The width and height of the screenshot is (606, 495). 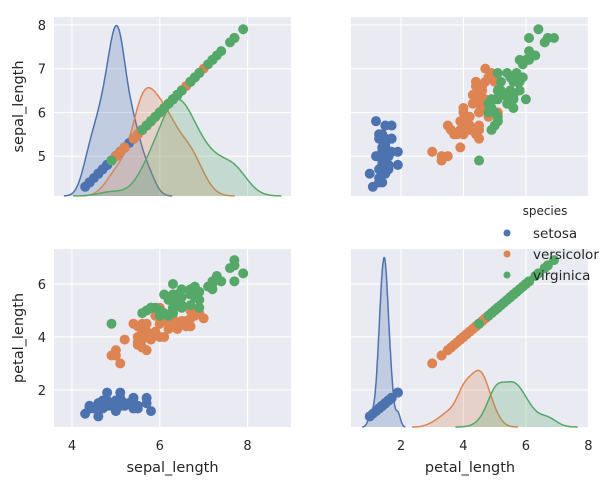 I want to click on kde-fill-versicolor, so click(x=465, y=398).